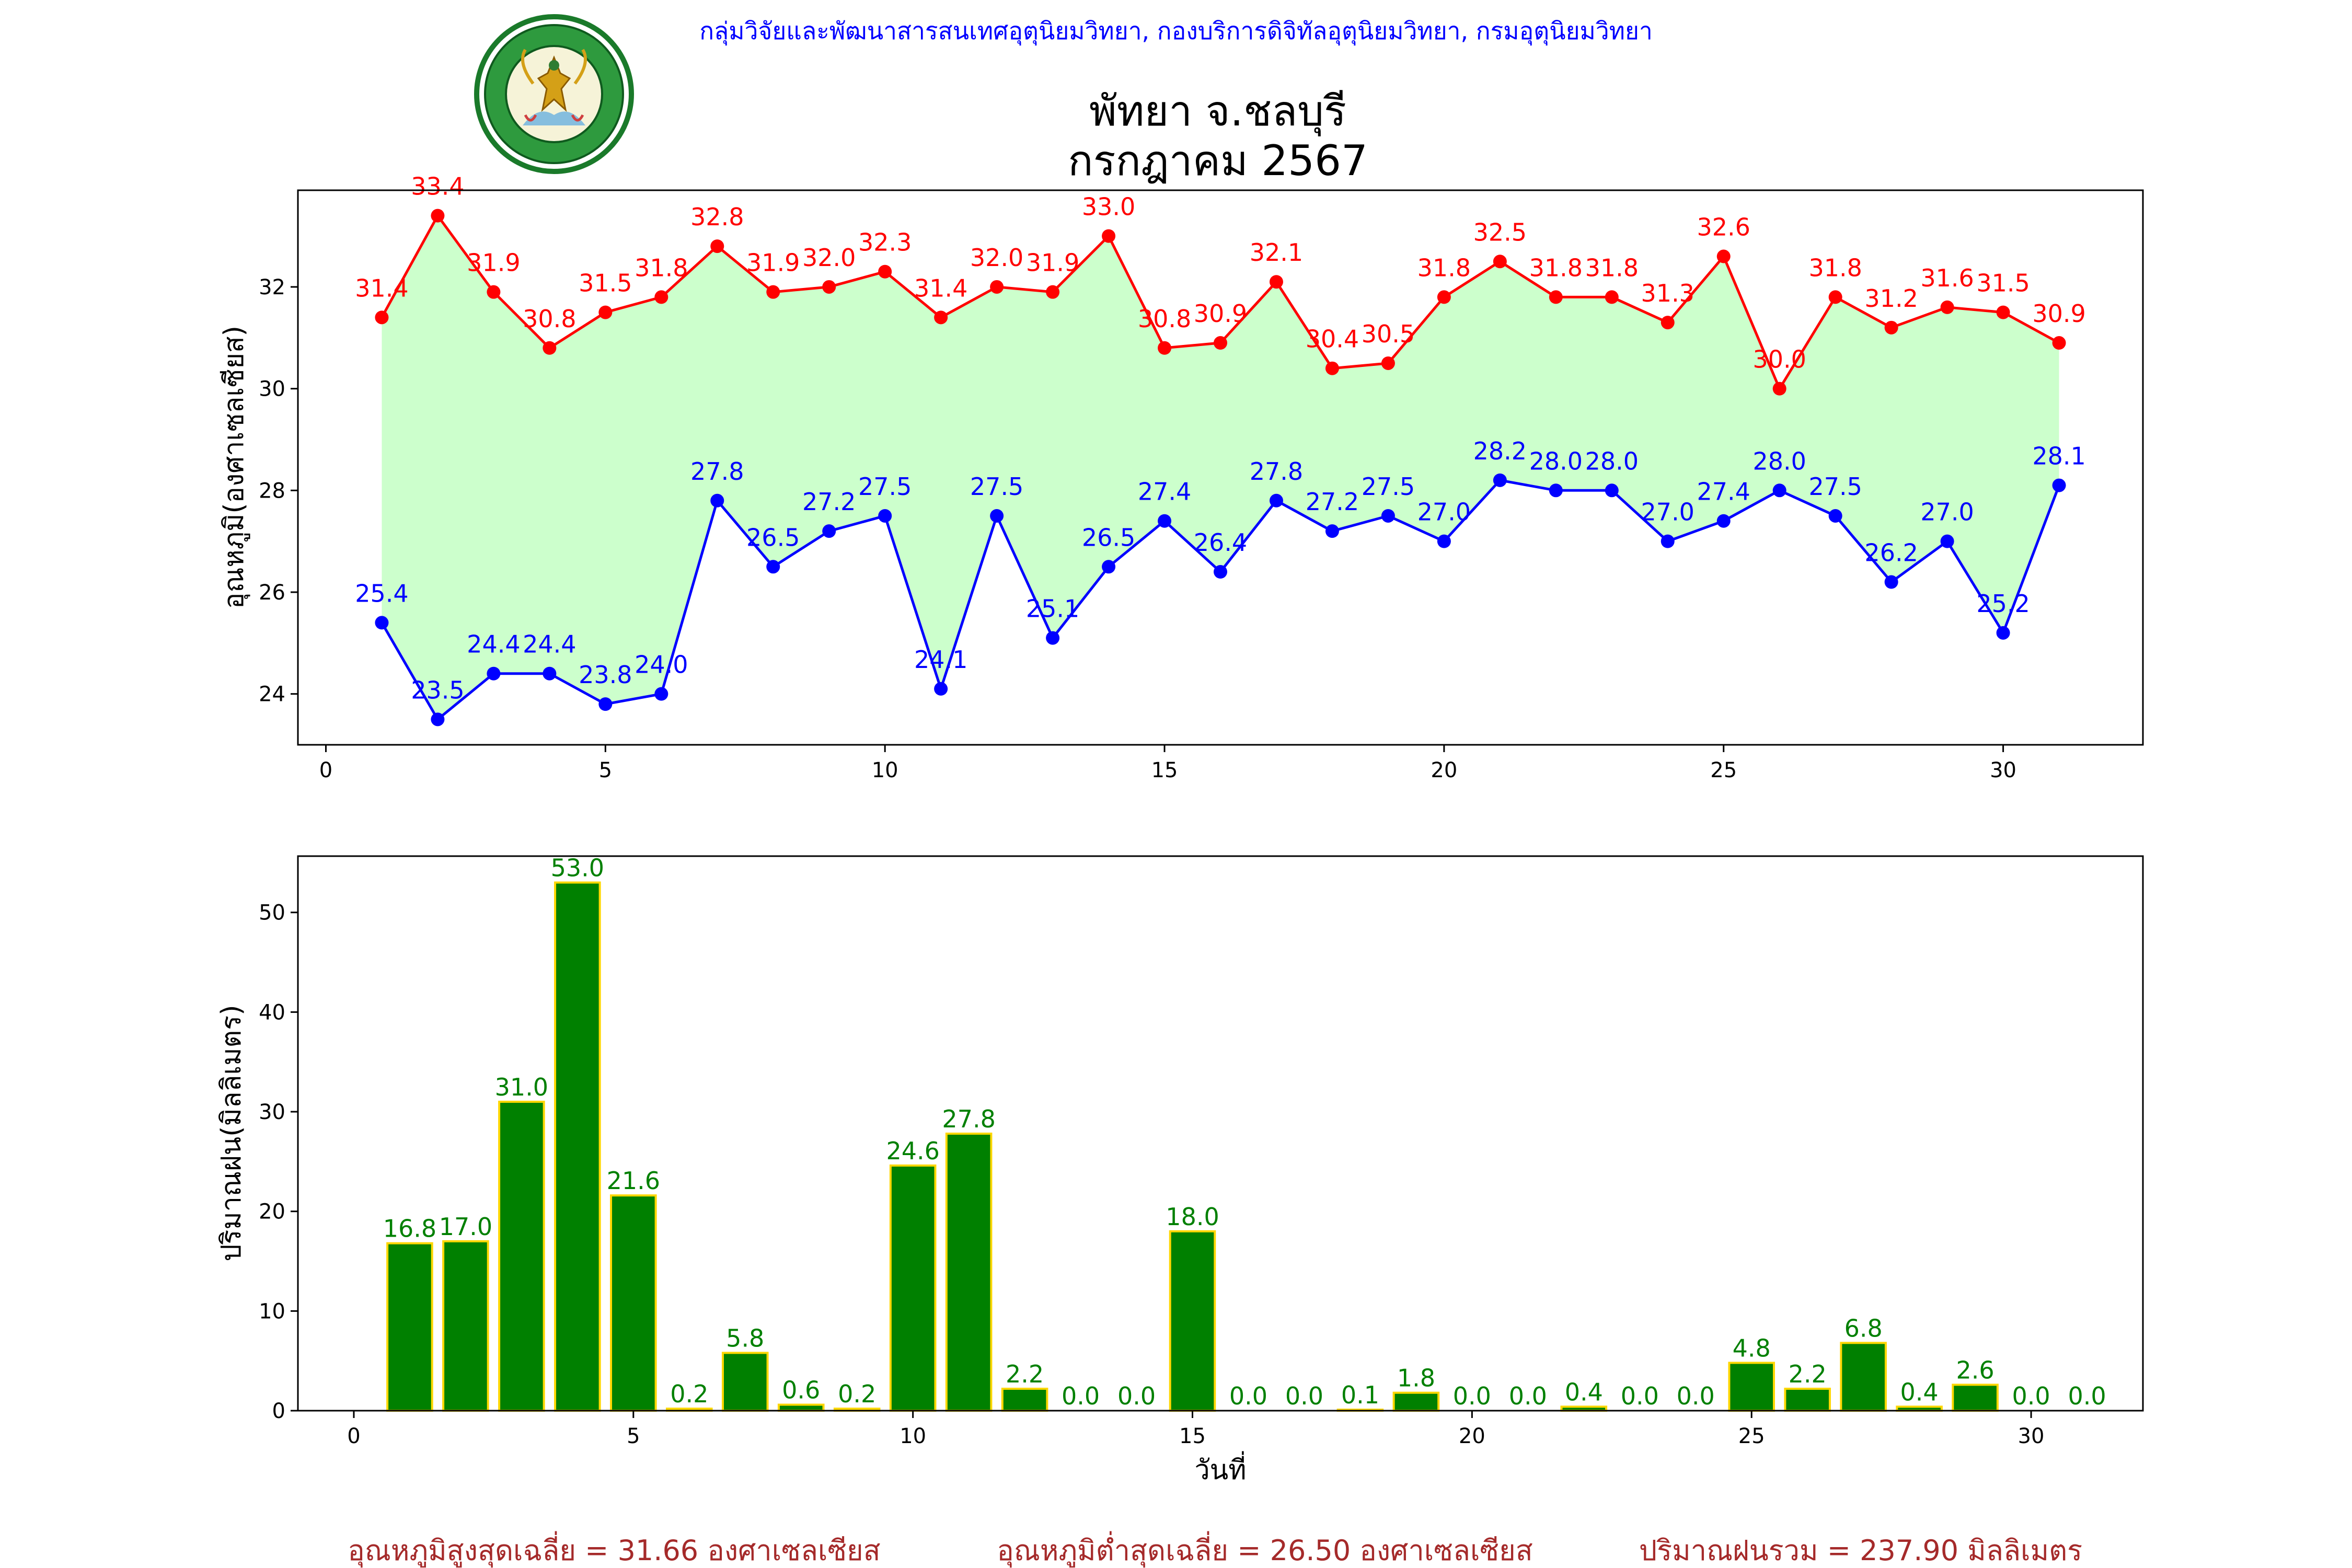 The height and width of the screenshot is (1568, 2352). Describe the element at coordinates (1218, 160) in the screenshot. I see `chart-title-period: กรกฎาคม 2567` at that location.